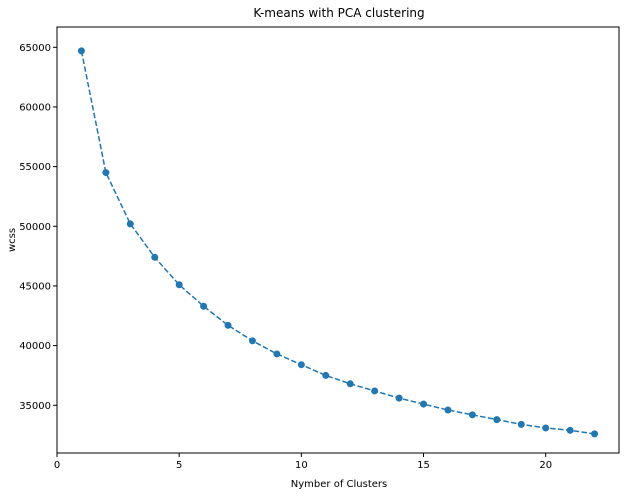 The width and height of the screenshot is (624, 496). What do you see at coordinates (35, 406) in the screenshot?
I see `y-tick-label: 35000` at bounding box center [35, 406].